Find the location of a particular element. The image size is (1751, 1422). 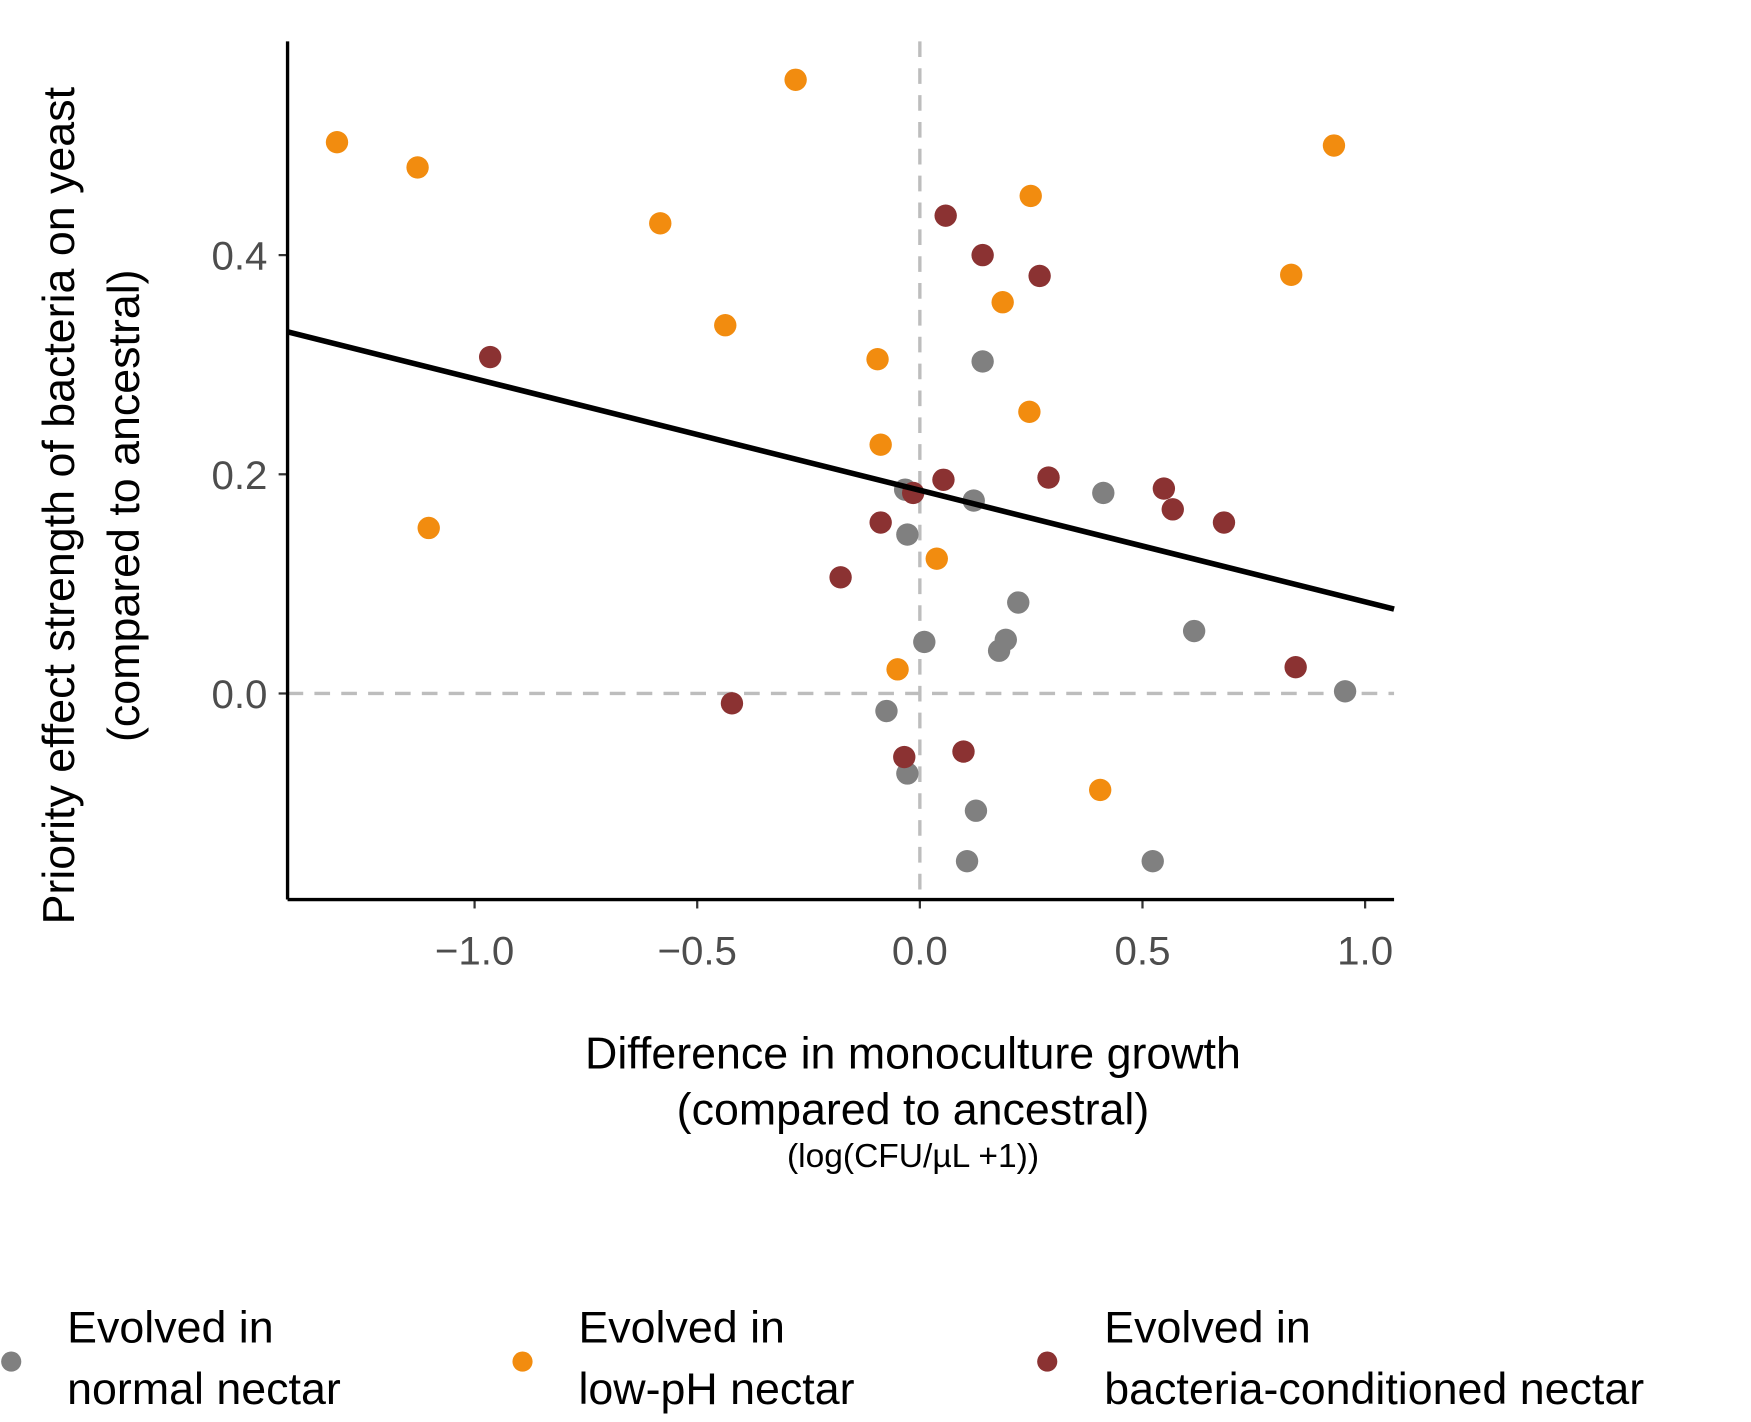

fit-line is located at coordinates (840, 470).